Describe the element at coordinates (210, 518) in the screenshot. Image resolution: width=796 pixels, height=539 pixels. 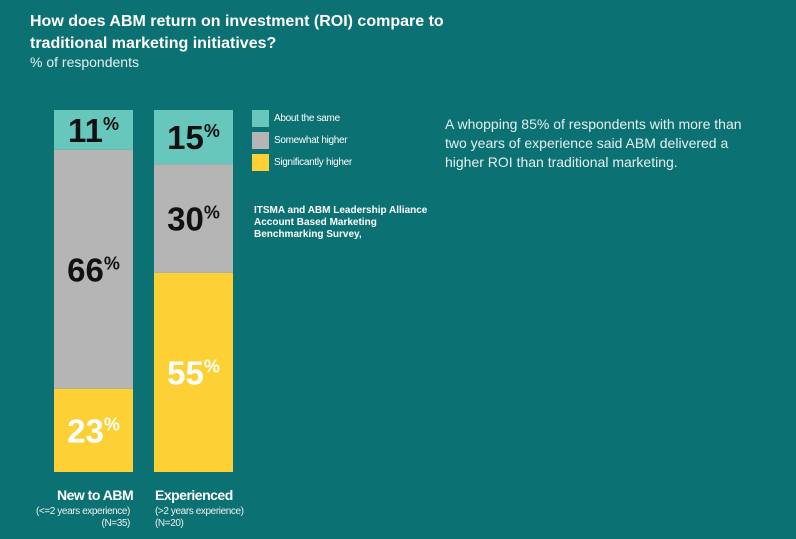
I see `category-sublabel: (>2 years experience) (N=20)` at that location.